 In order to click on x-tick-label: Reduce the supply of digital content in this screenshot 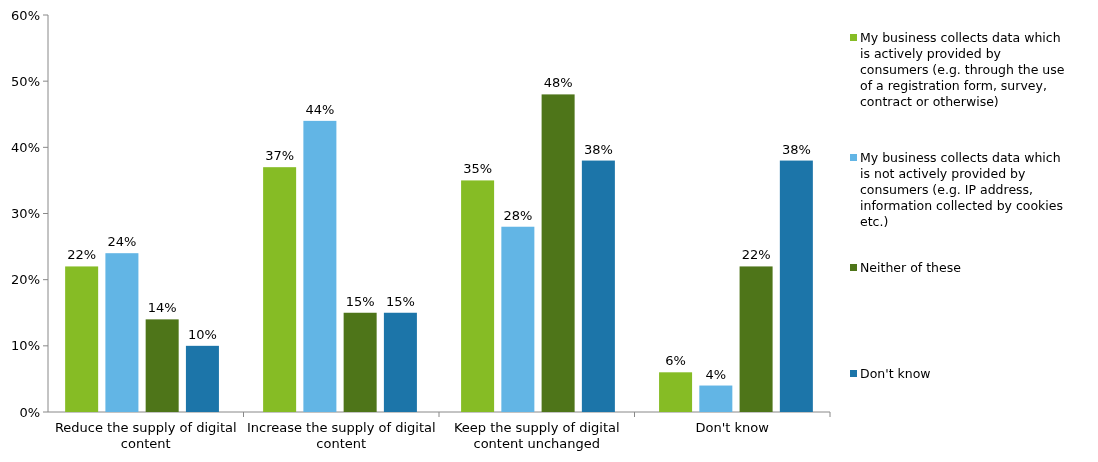, I will do `click(145, 435)`.